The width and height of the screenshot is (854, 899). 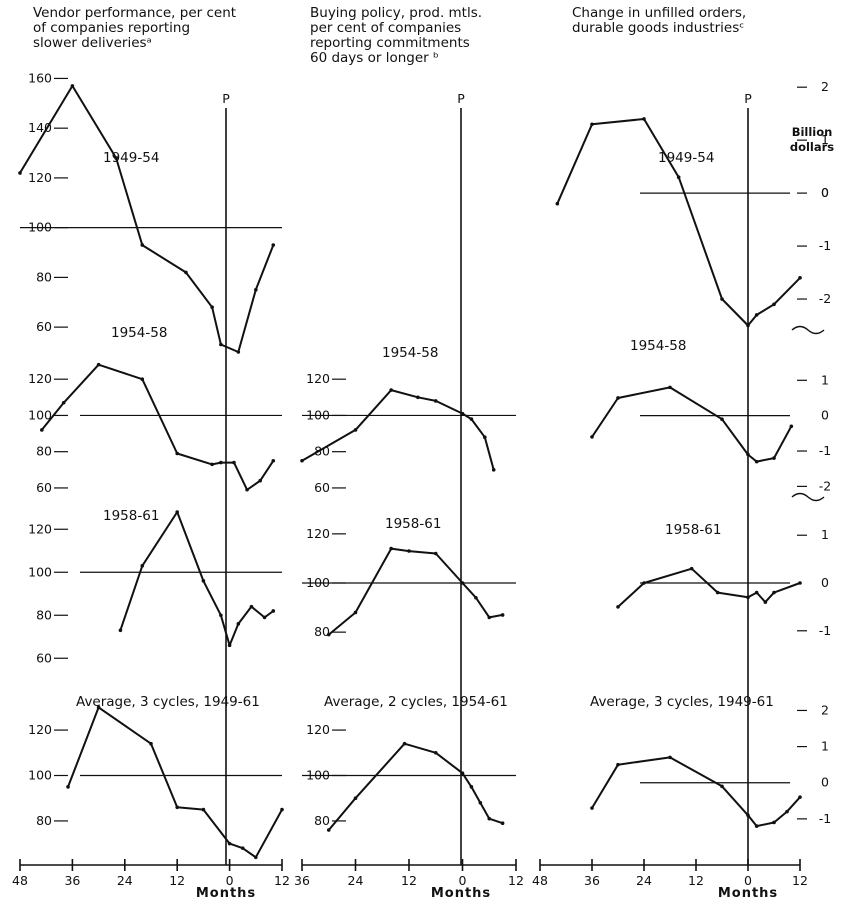 What do you see at coordinates (374, 58) in the screenshot?
I see `column-title-line: 60 days or longer ᵇ` at bounding box center [374, 58].